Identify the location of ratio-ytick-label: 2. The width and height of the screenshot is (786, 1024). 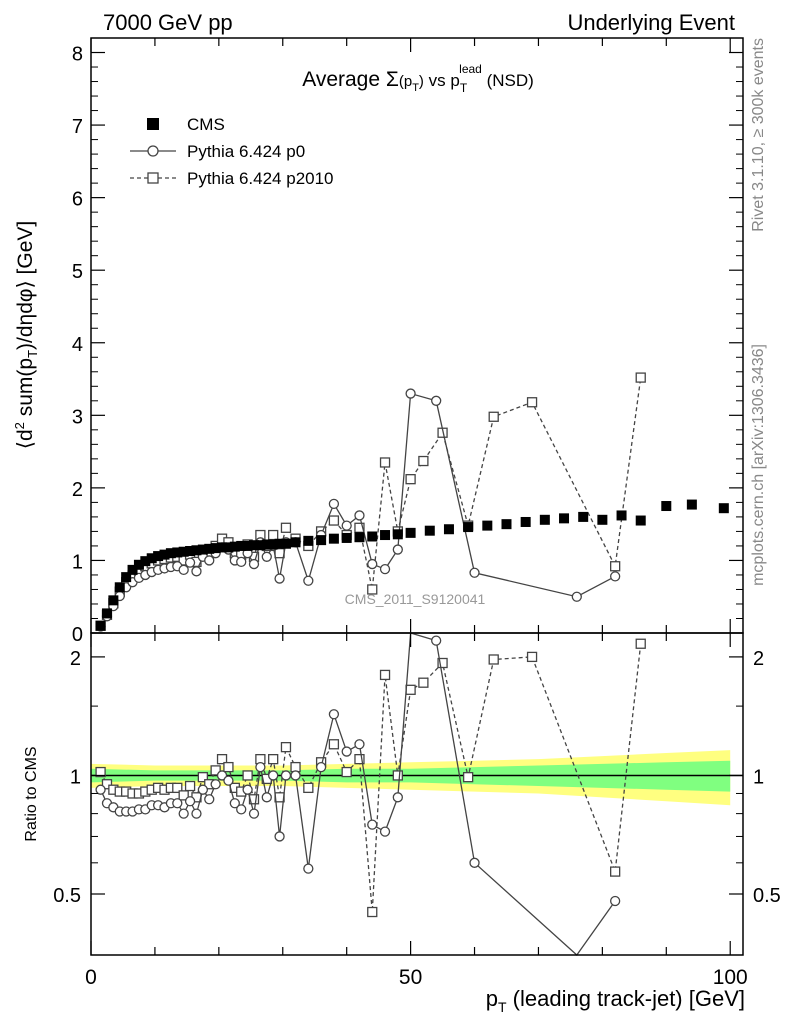
(75, 659).